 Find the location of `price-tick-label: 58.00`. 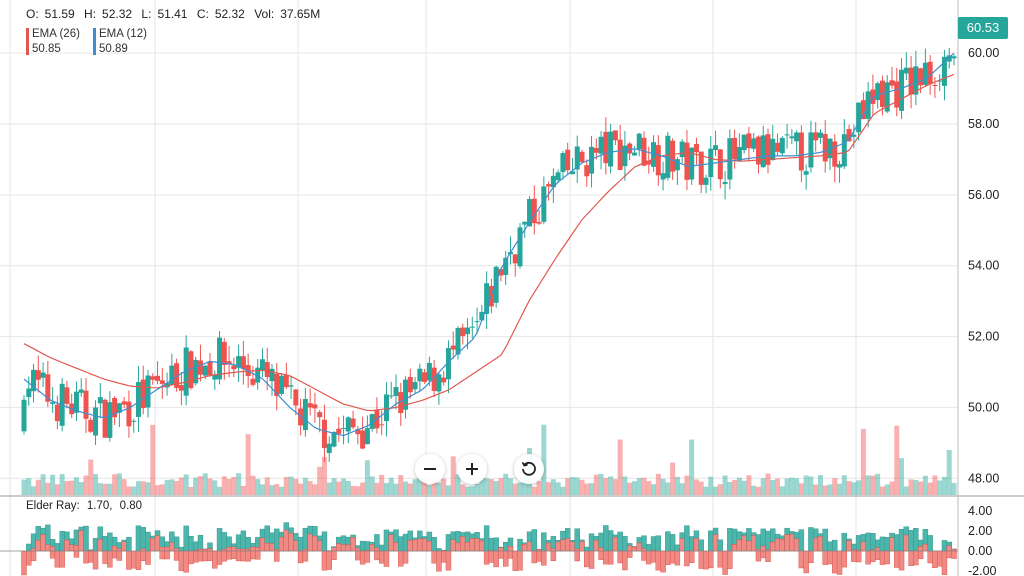

price-tick-label: 58.00 is located at coordinates (983, 124).